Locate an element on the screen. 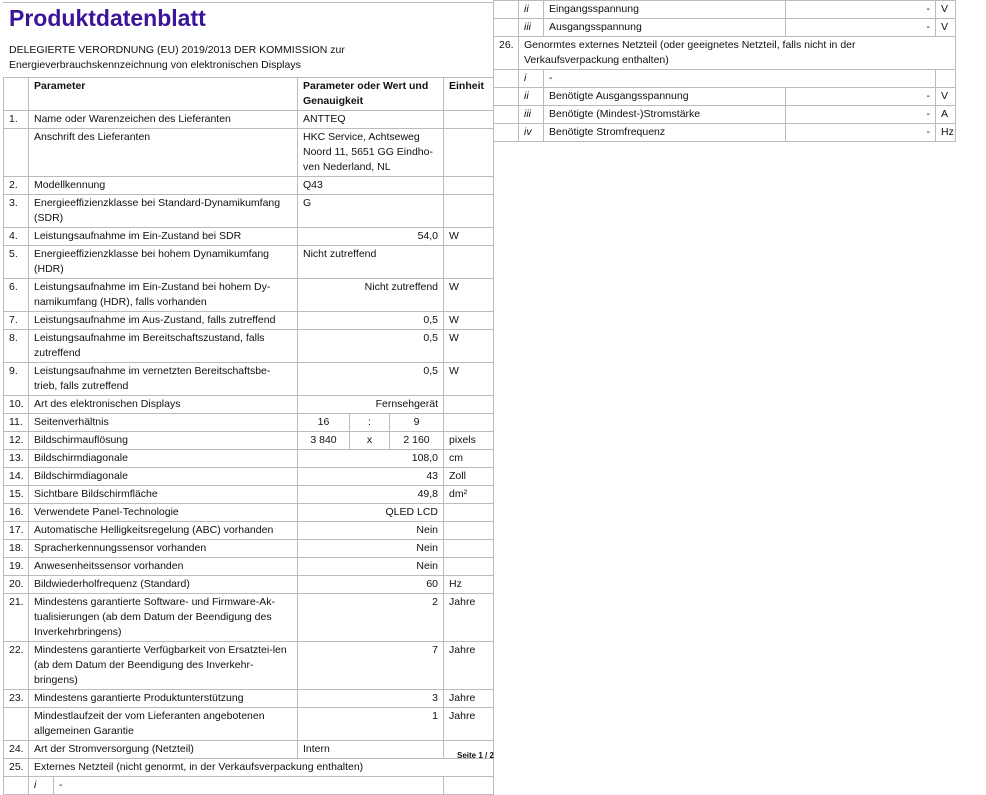 This screenshot has width=986, height=795. row-number: 7. is located at coordinates (16, 320).